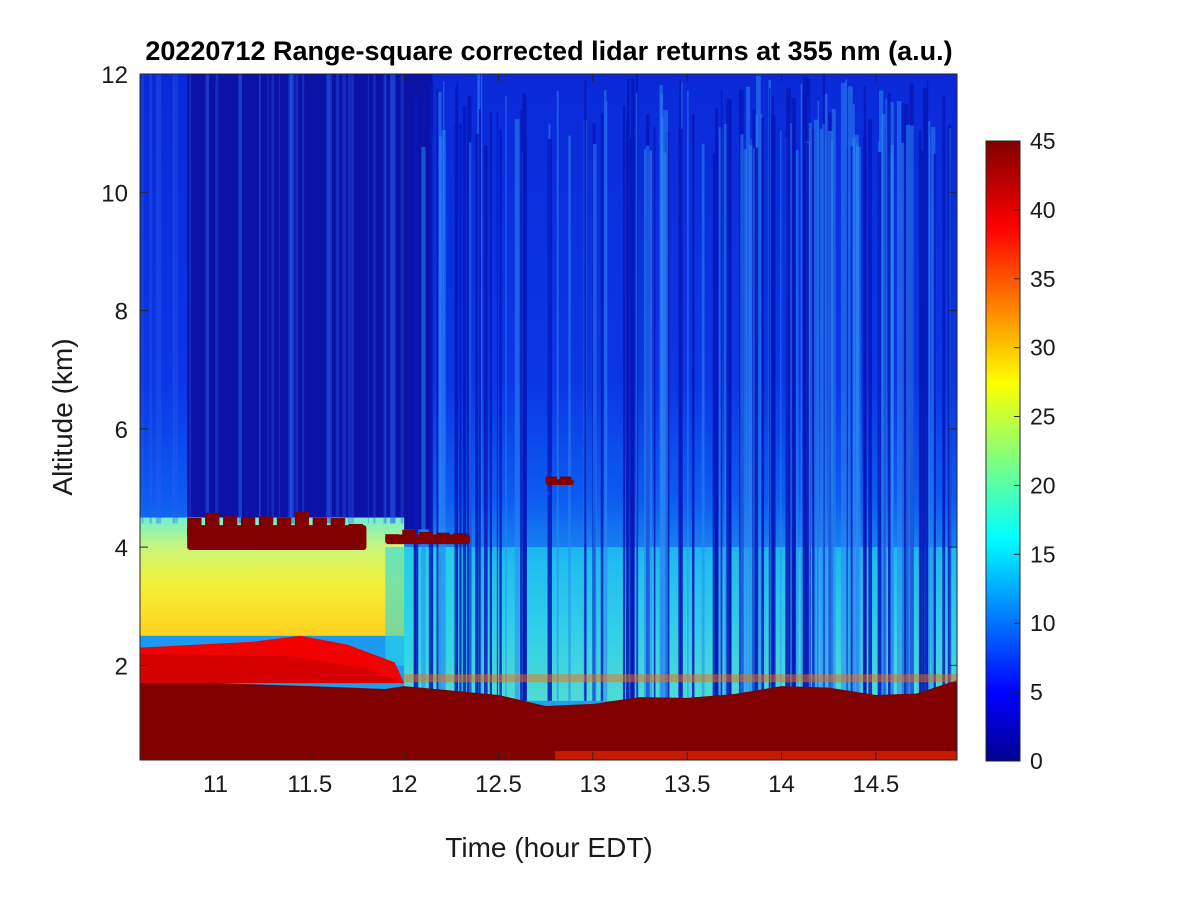  What do you see at coordinates (121, 666) in the screenshot?
I see `y-tick-label: 2` at bounding box center [121, 666].